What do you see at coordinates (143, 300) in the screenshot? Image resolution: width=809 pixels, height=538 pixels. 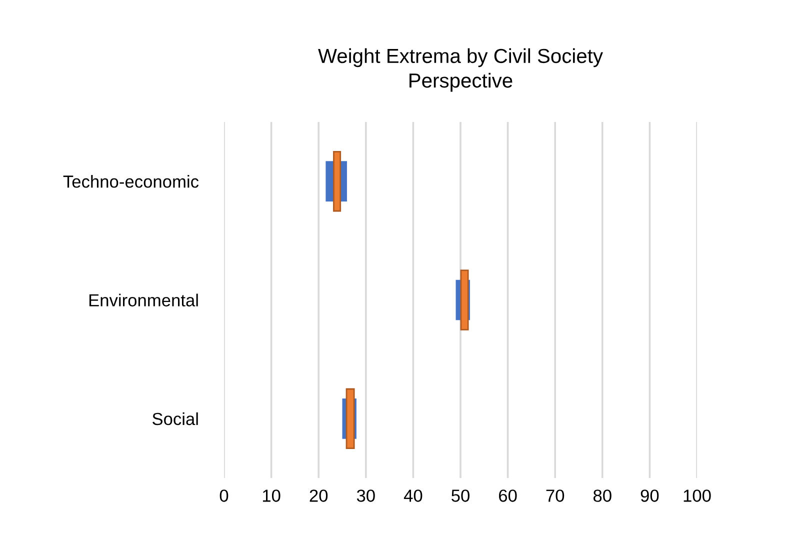 I see `y-tick-label: Environmental` at bounding box center [143, 300].